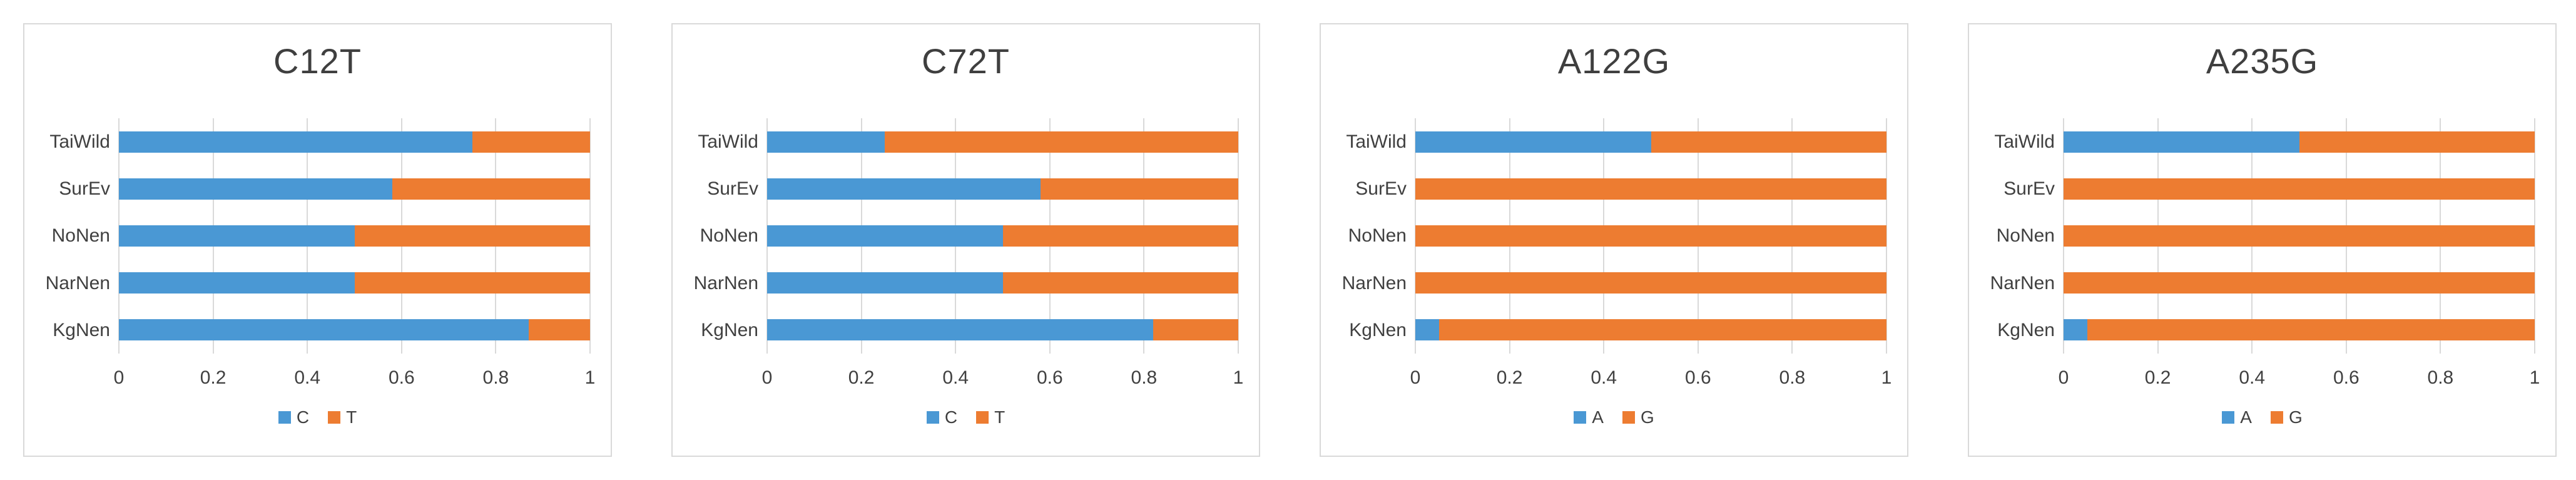 This screenshot has height=480, width=2576. Describe the element at coordinates (2299, 330) in the screenshot. I see `bar-row-kgnen` at that location.